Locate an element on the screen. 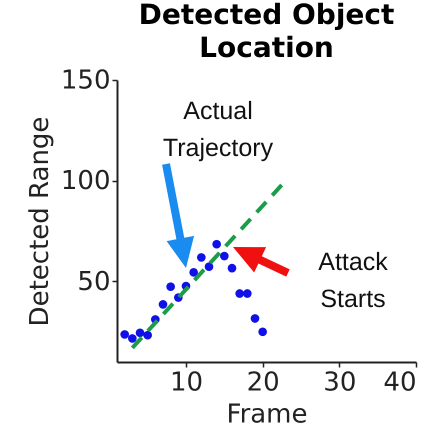  annotation: Attack Starts is located at coordinates (353, 280).